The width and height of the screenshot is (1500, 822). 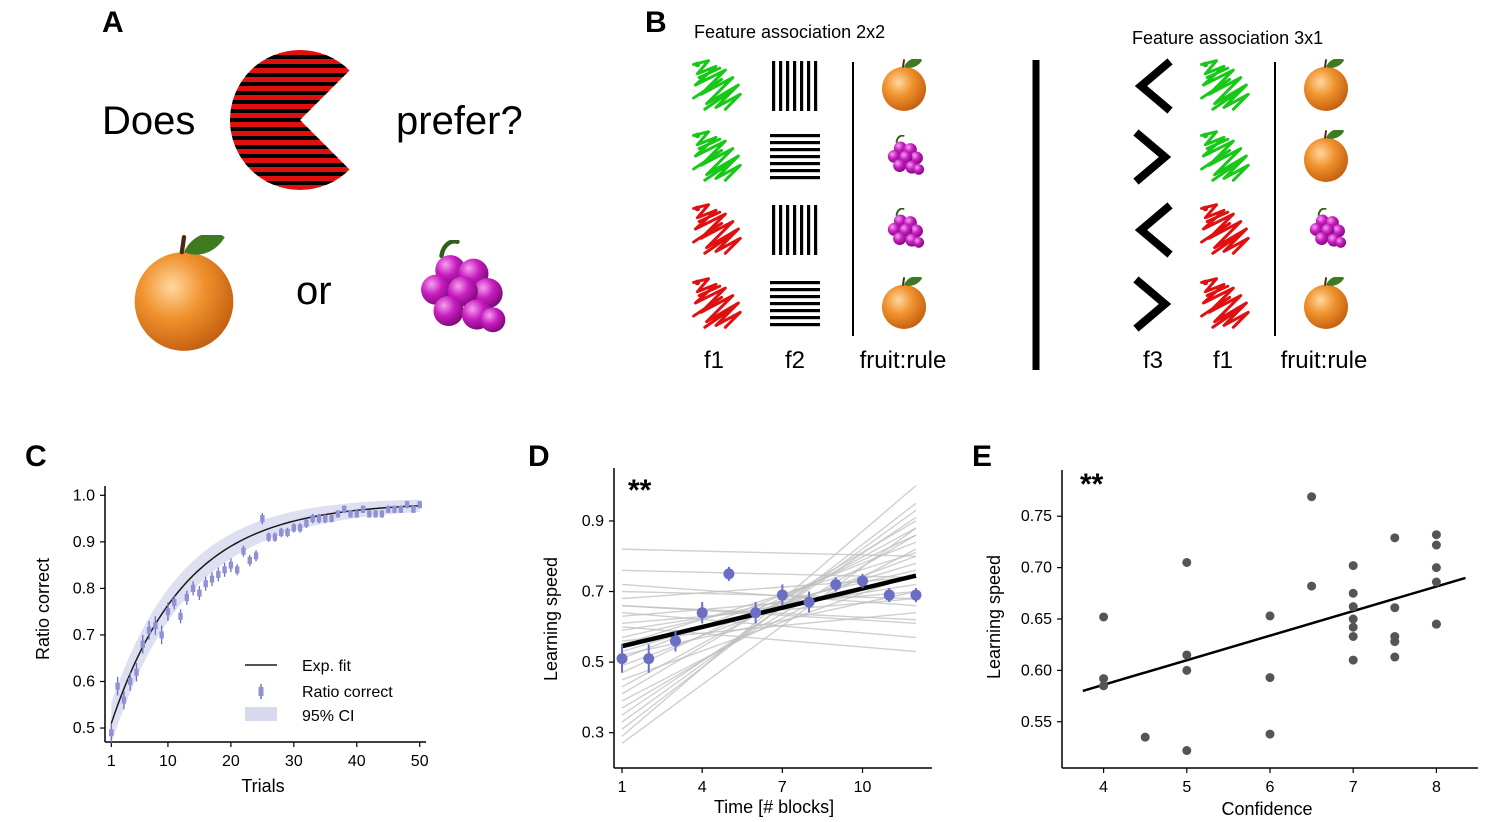 What do you see at coordinates (84, 495) in the screenshot?
I see `chart-c-ytick-label: 1.0` at bounding box center [84, 495].